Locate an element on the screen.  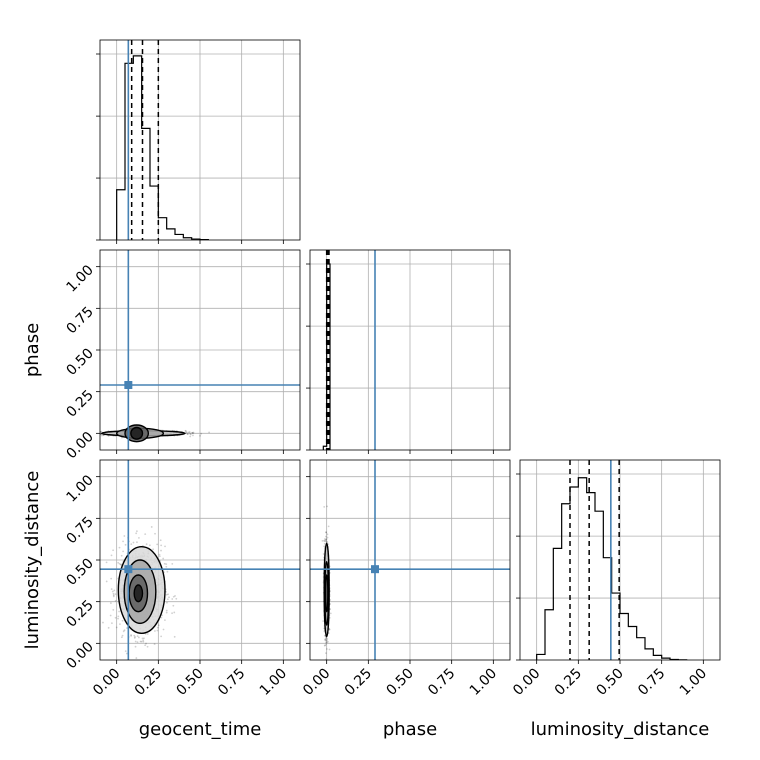
x-tick-label: 1.00 is located at coordinates (693, 682).